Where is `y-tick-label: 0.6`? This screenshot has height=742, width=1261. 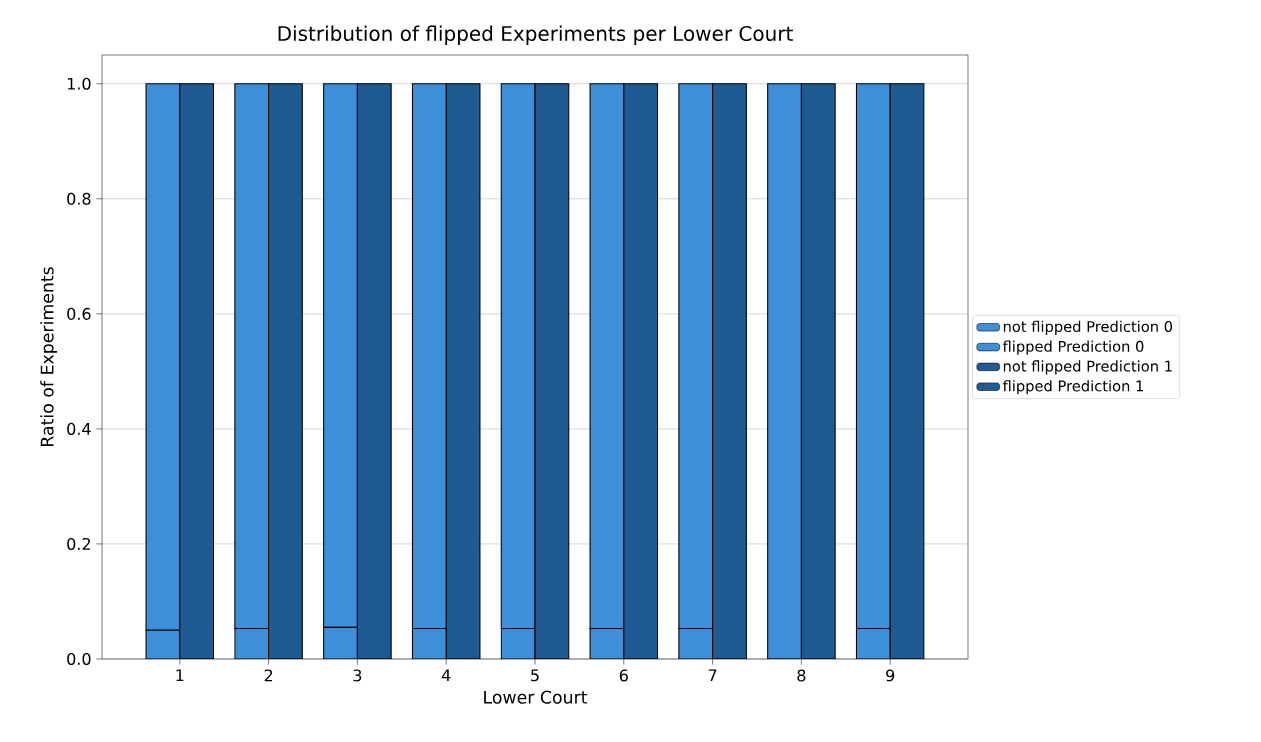
y-tick-label: 0.6 is located at coordinates (79, 313).